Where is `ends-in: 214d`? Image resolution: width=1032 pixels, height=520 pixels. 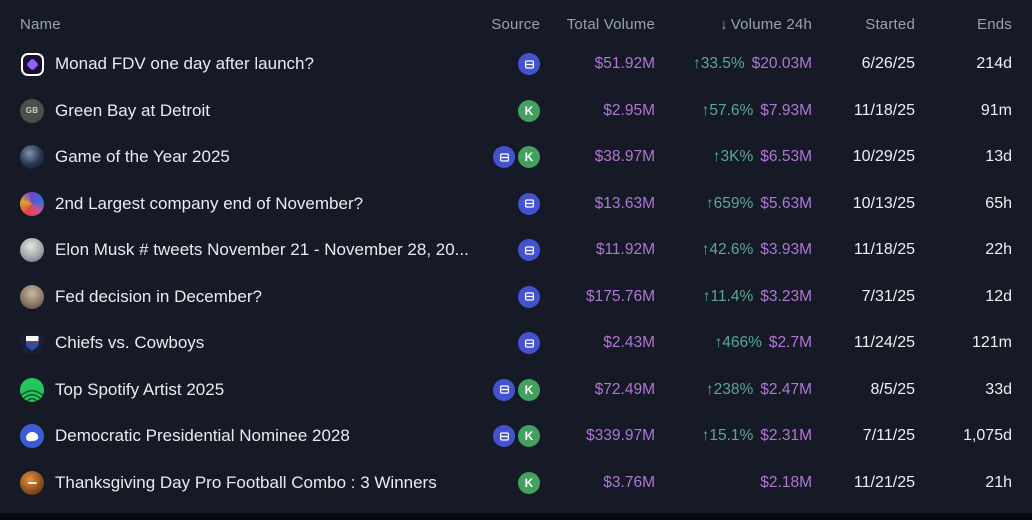
ends-in: 214d is located at coordinates (994, 64).